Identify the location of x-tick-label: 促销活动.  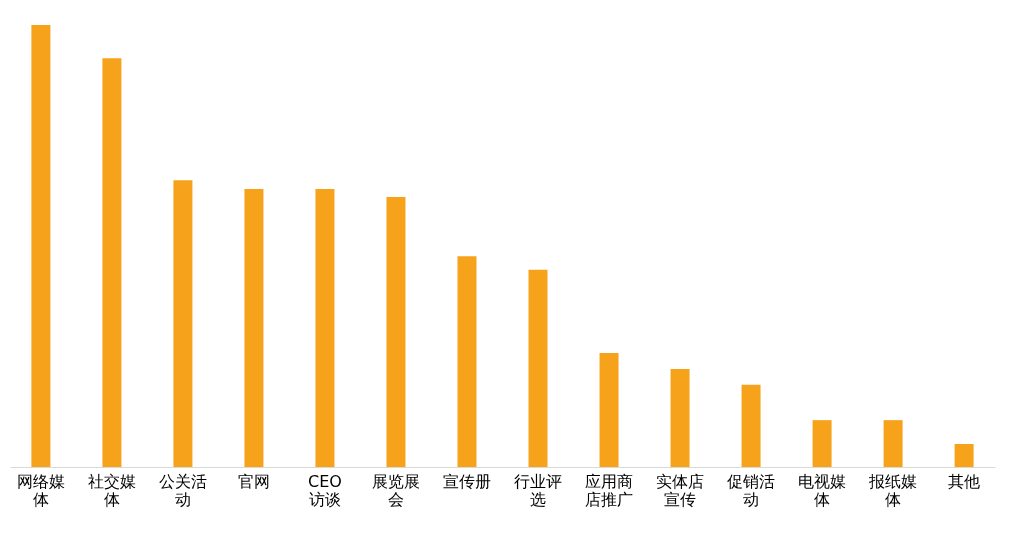
(751, 490).